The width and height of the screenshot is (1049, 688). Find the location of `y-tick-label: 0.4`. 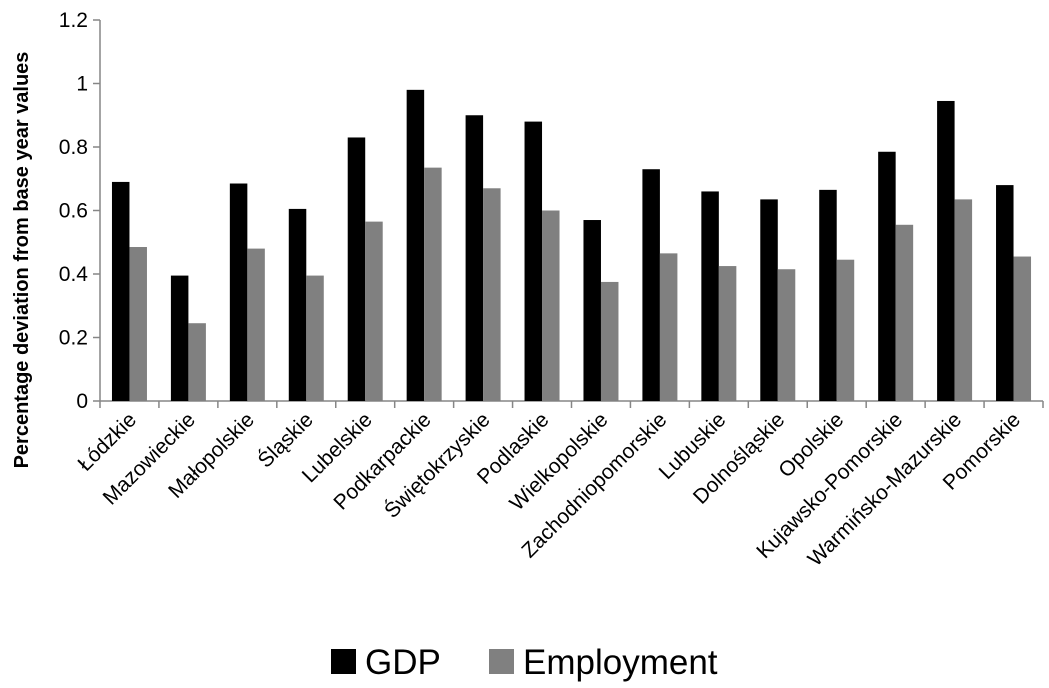

y-tick-label: 0.4 is located at coordinates (74, 274).